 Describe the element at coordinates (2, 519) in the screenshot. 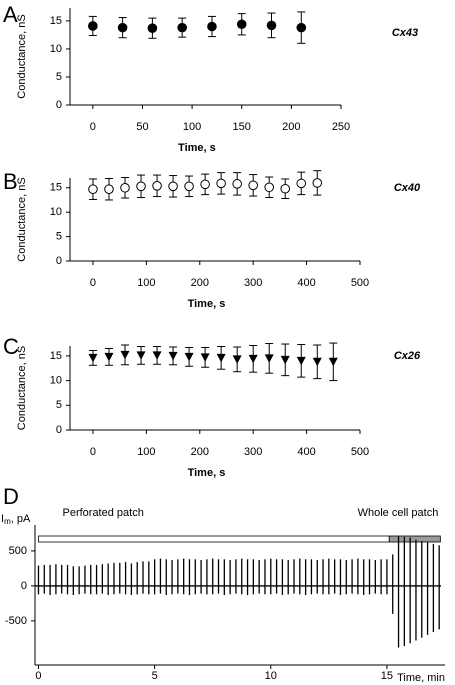

I see `y-axis-title-part: I` at that location.